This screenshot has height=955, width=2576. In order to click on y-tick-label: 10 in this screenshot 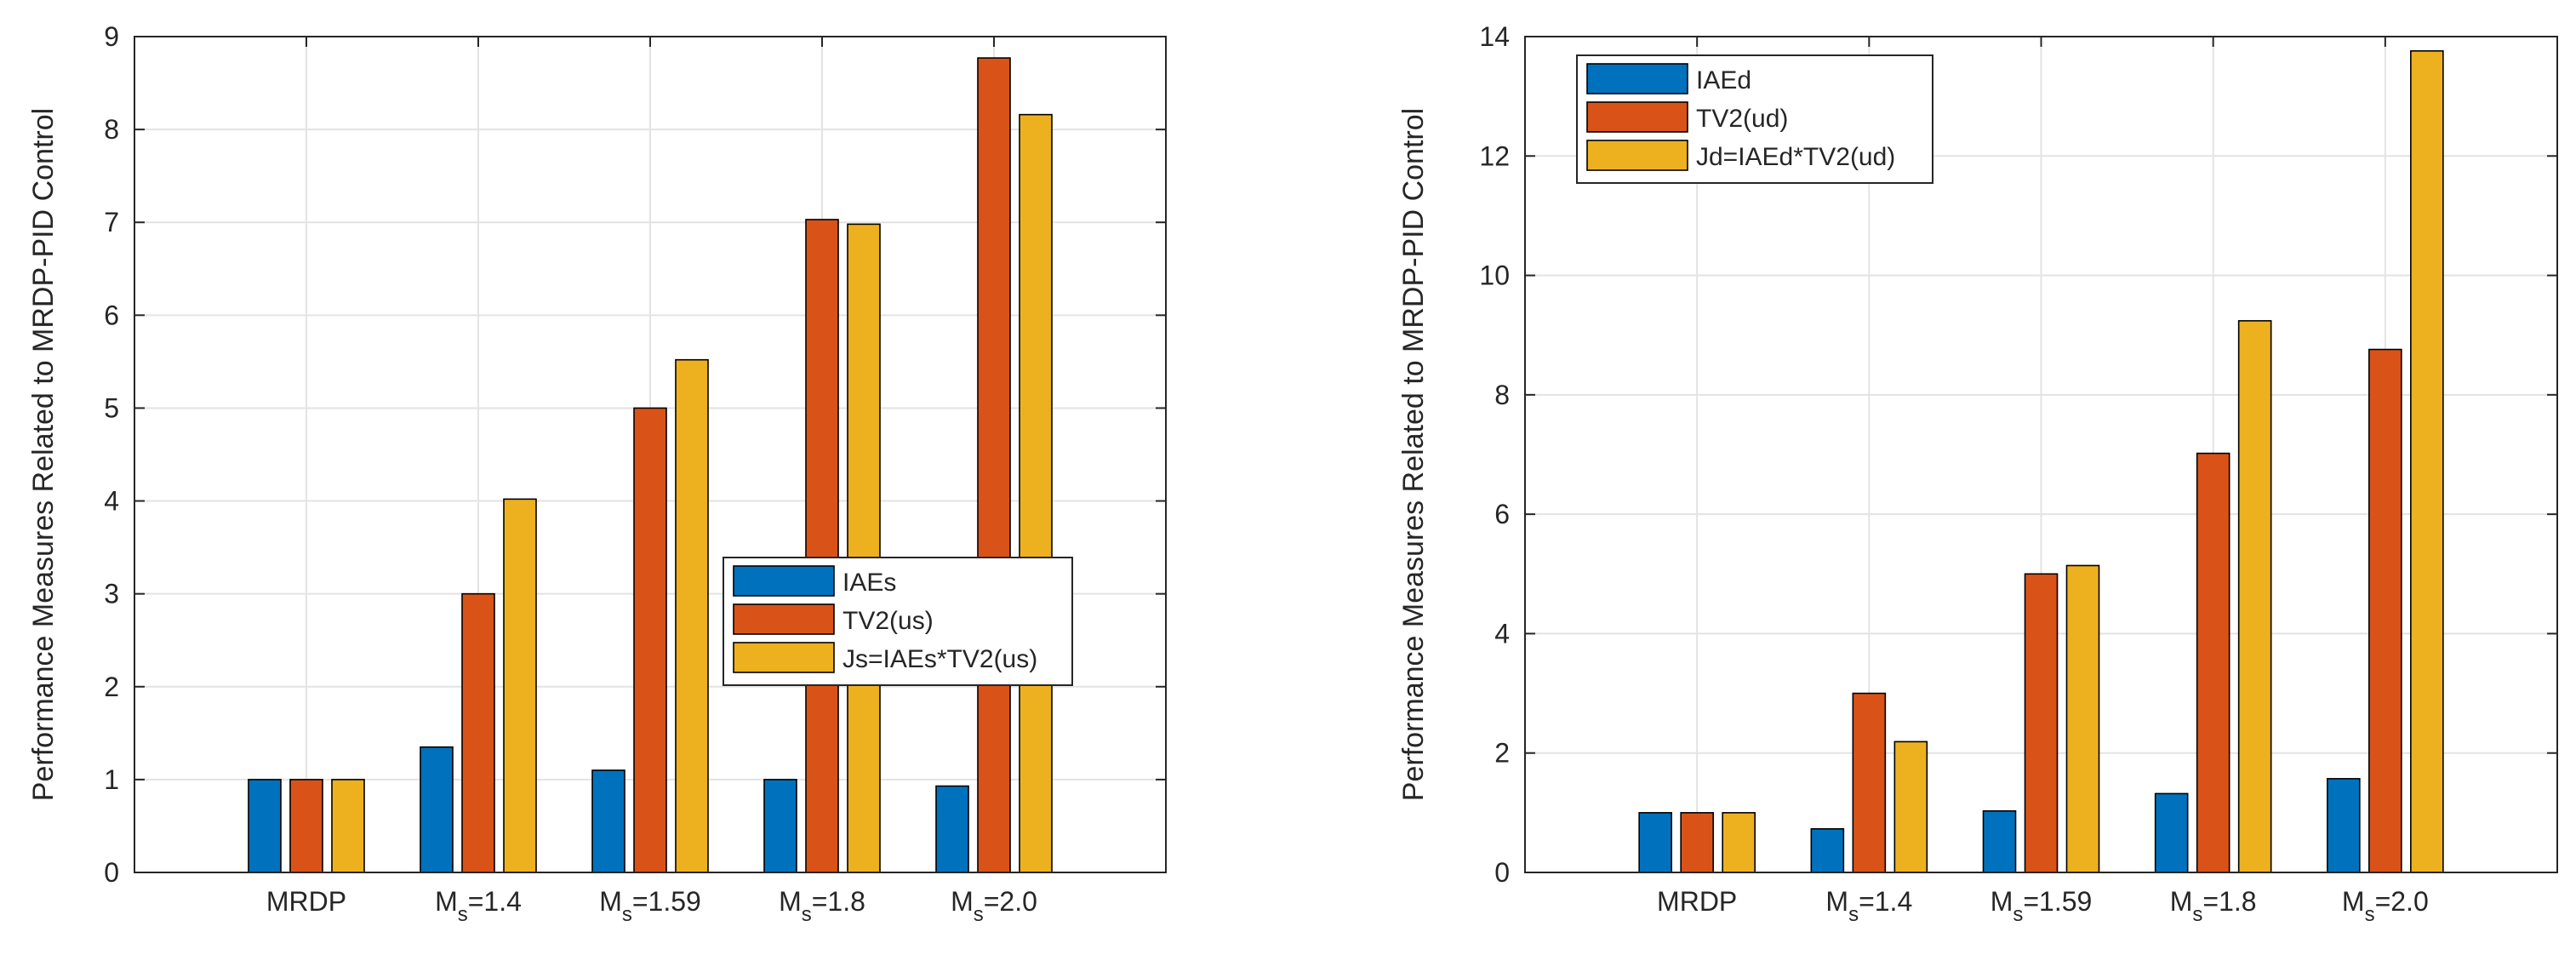, I will do `click(1494, 276)`.